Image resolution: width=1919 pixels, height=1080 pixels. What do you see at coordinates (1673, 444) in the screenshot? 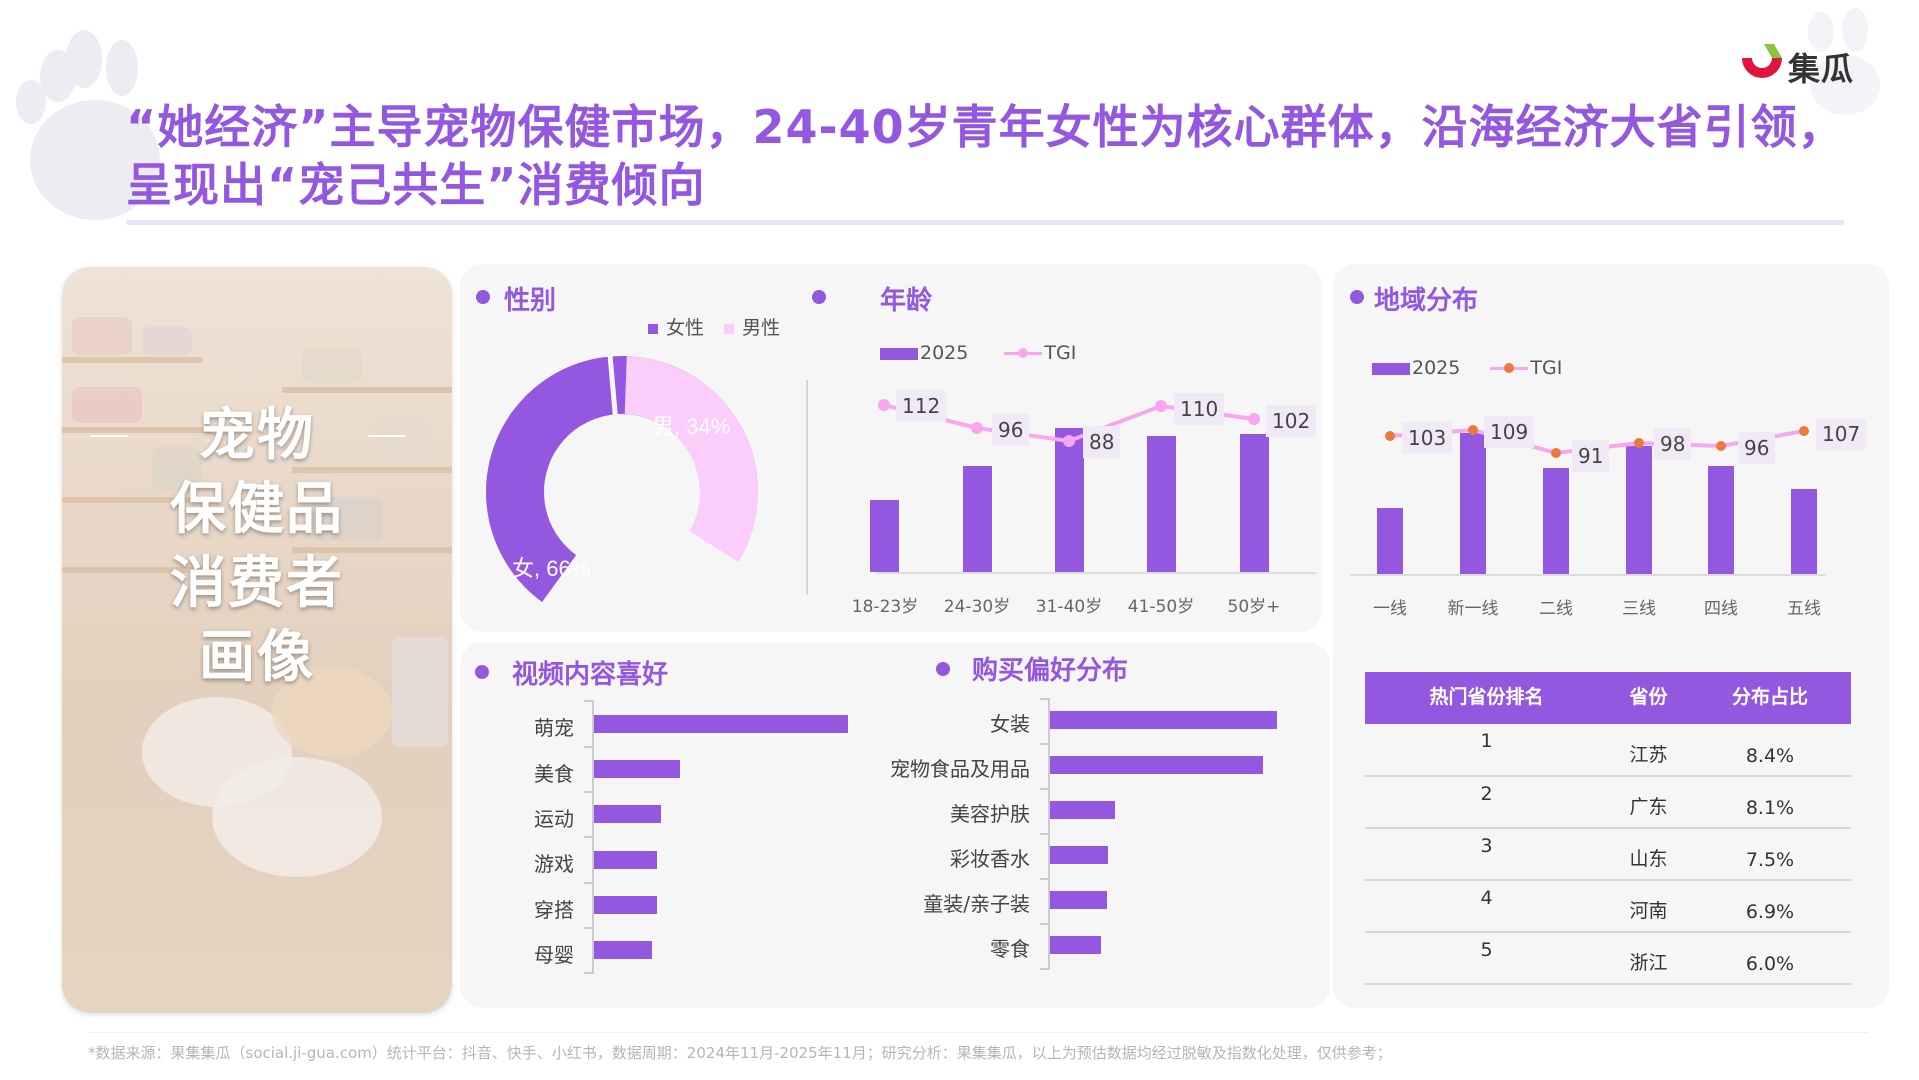
I see `region-tgi-label: 98` at bounding box center [1673, 444].